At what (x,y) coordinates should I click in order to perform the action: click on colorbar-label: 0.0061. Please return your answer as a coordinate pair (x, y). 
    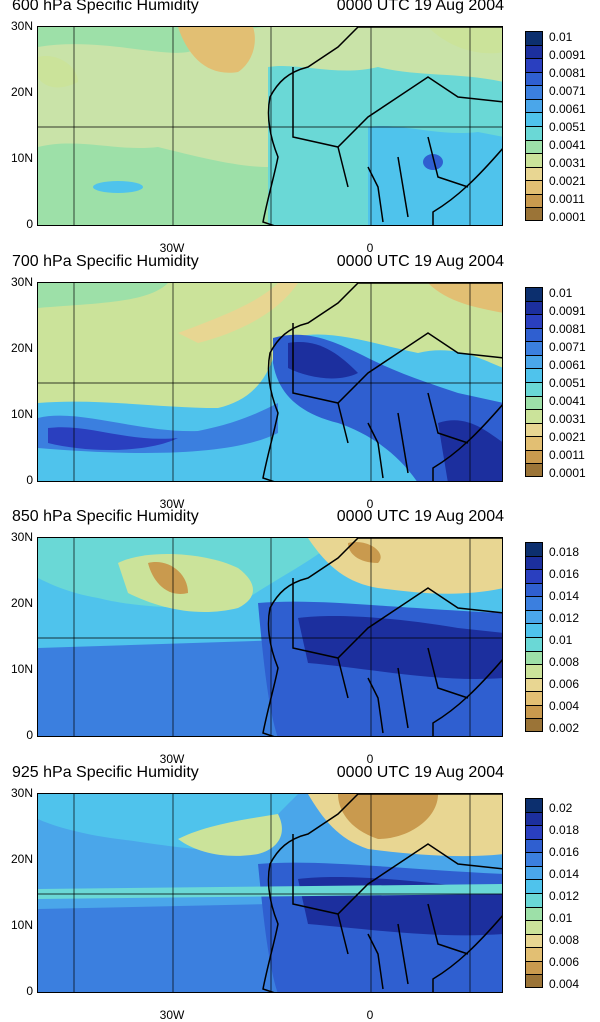
    Looking at the image, I should click on (567, 365).